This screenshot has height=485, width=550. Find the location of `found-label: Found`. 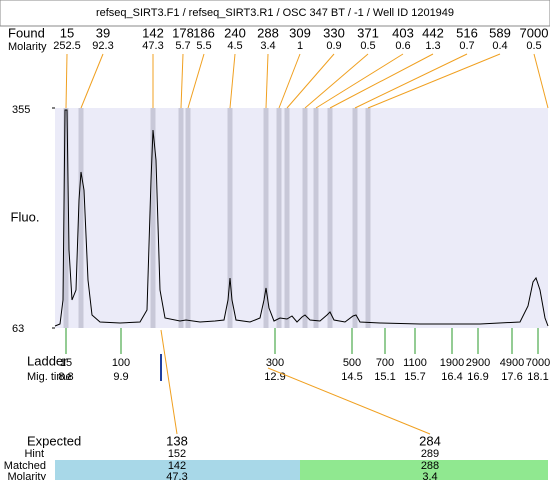

found-label: Found is located at coordinates (26, 32).